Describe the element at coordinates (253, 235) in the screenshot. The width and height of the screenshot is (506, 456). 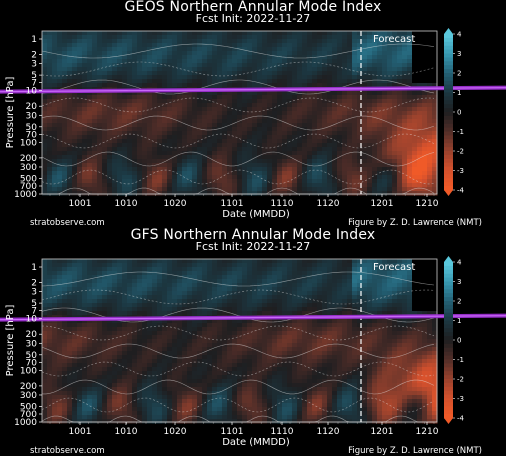
I see `chart-title: GFS Northern Annular Mode Index` at that location.